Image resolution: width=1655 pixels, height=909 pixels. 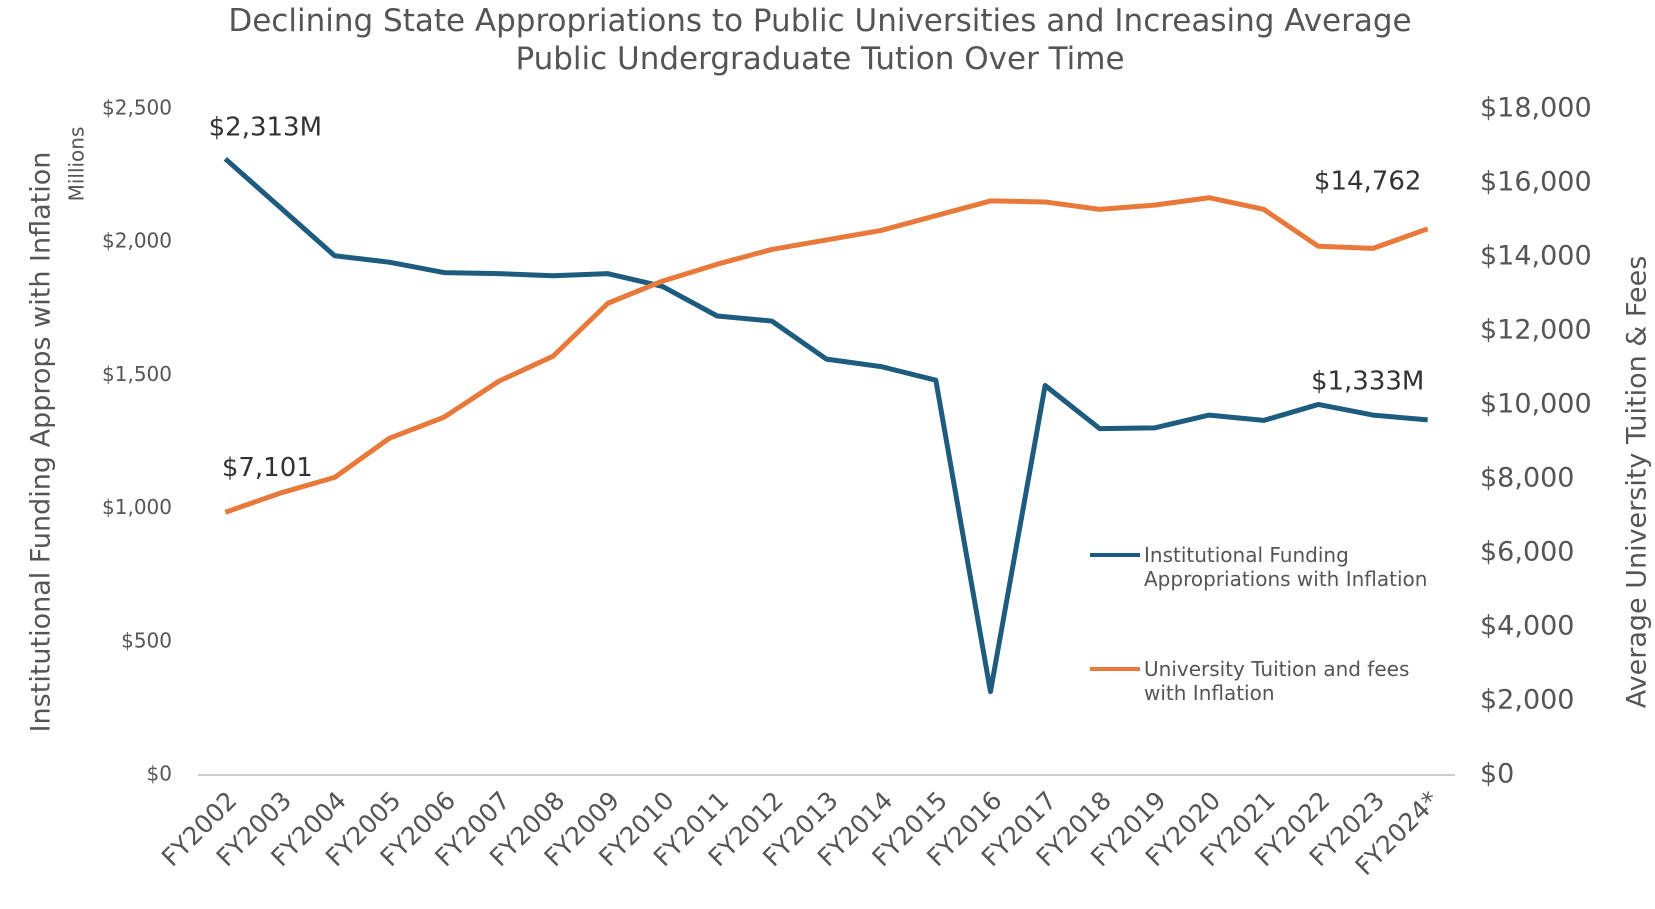 What do you see at coordinates (146, 640) in the screenshot?
I see `y-tick-label: $500` at bounding box center [146, 640].